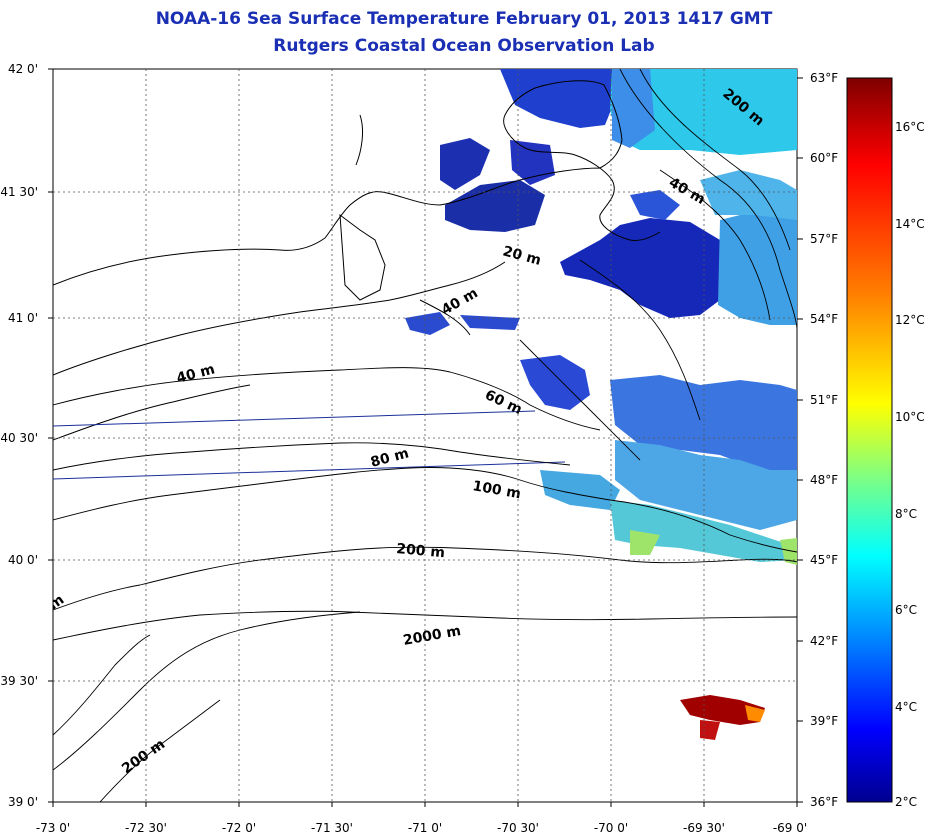 This screenshot has width=928, height=840. What do you see at coordinates (23, 560) in the screenshot?
I see `lat-label: 40 0'` at bounding box center [23, 560].